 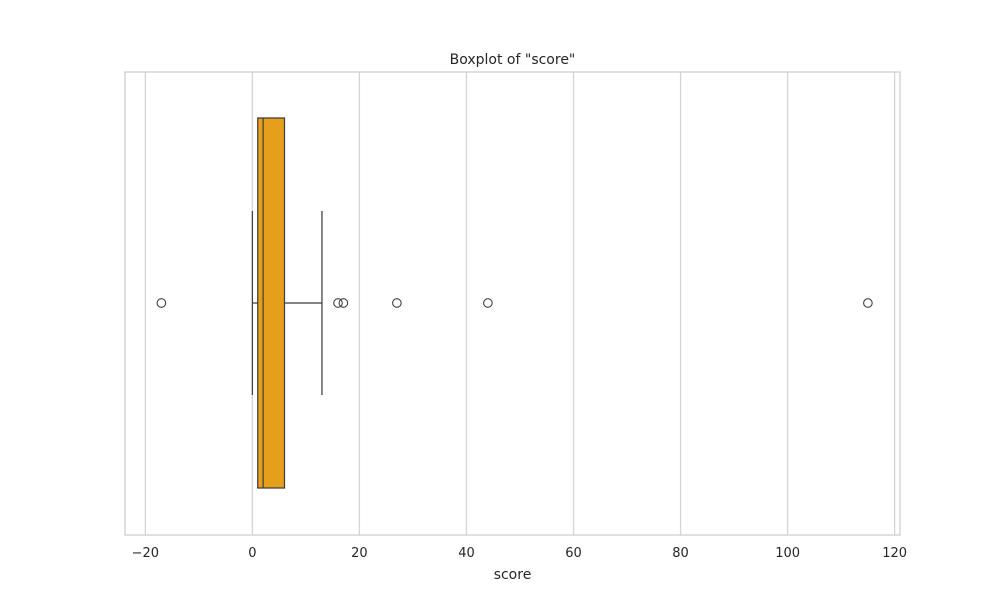 I want to click on x-tick-label: 100, so click(x=787, y=553).